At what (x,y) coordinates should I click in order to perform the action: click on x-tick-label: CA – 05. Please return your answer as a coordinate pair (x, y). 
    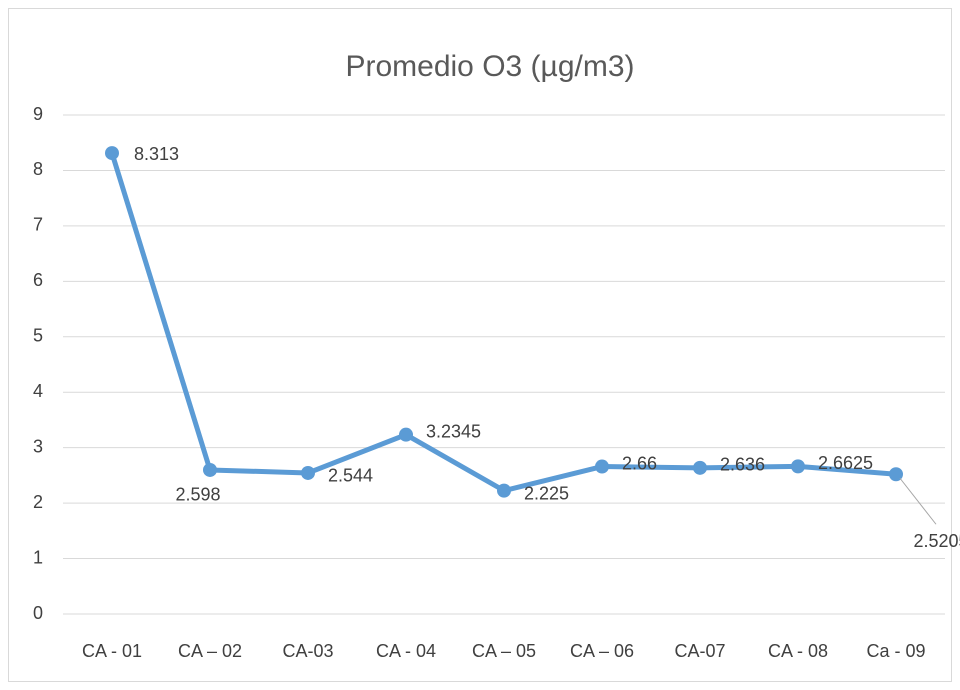
    Looking at the image, I should click on (504, 651).